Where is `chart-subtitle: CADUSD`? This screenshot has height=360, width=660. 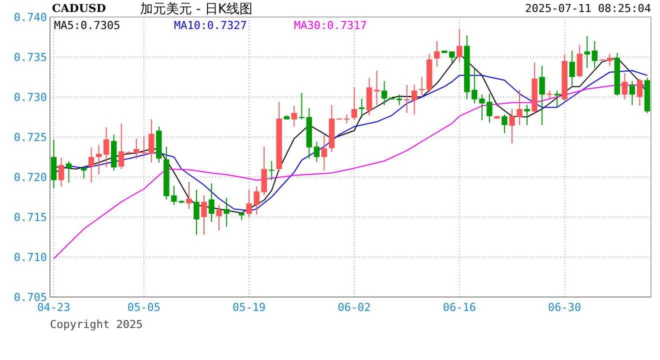
chart-subtitle: CADUSD is located at coordinates (79, 8).